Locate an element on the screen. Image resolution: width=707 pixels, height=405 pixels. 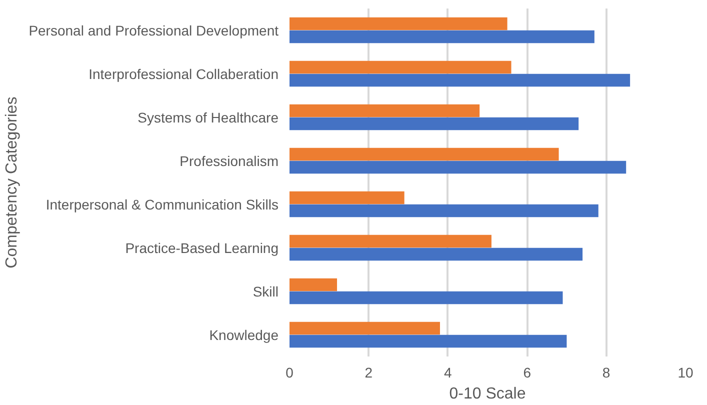
y-tick-label: Personal and Professional Development is located at coordinates (153, 30).